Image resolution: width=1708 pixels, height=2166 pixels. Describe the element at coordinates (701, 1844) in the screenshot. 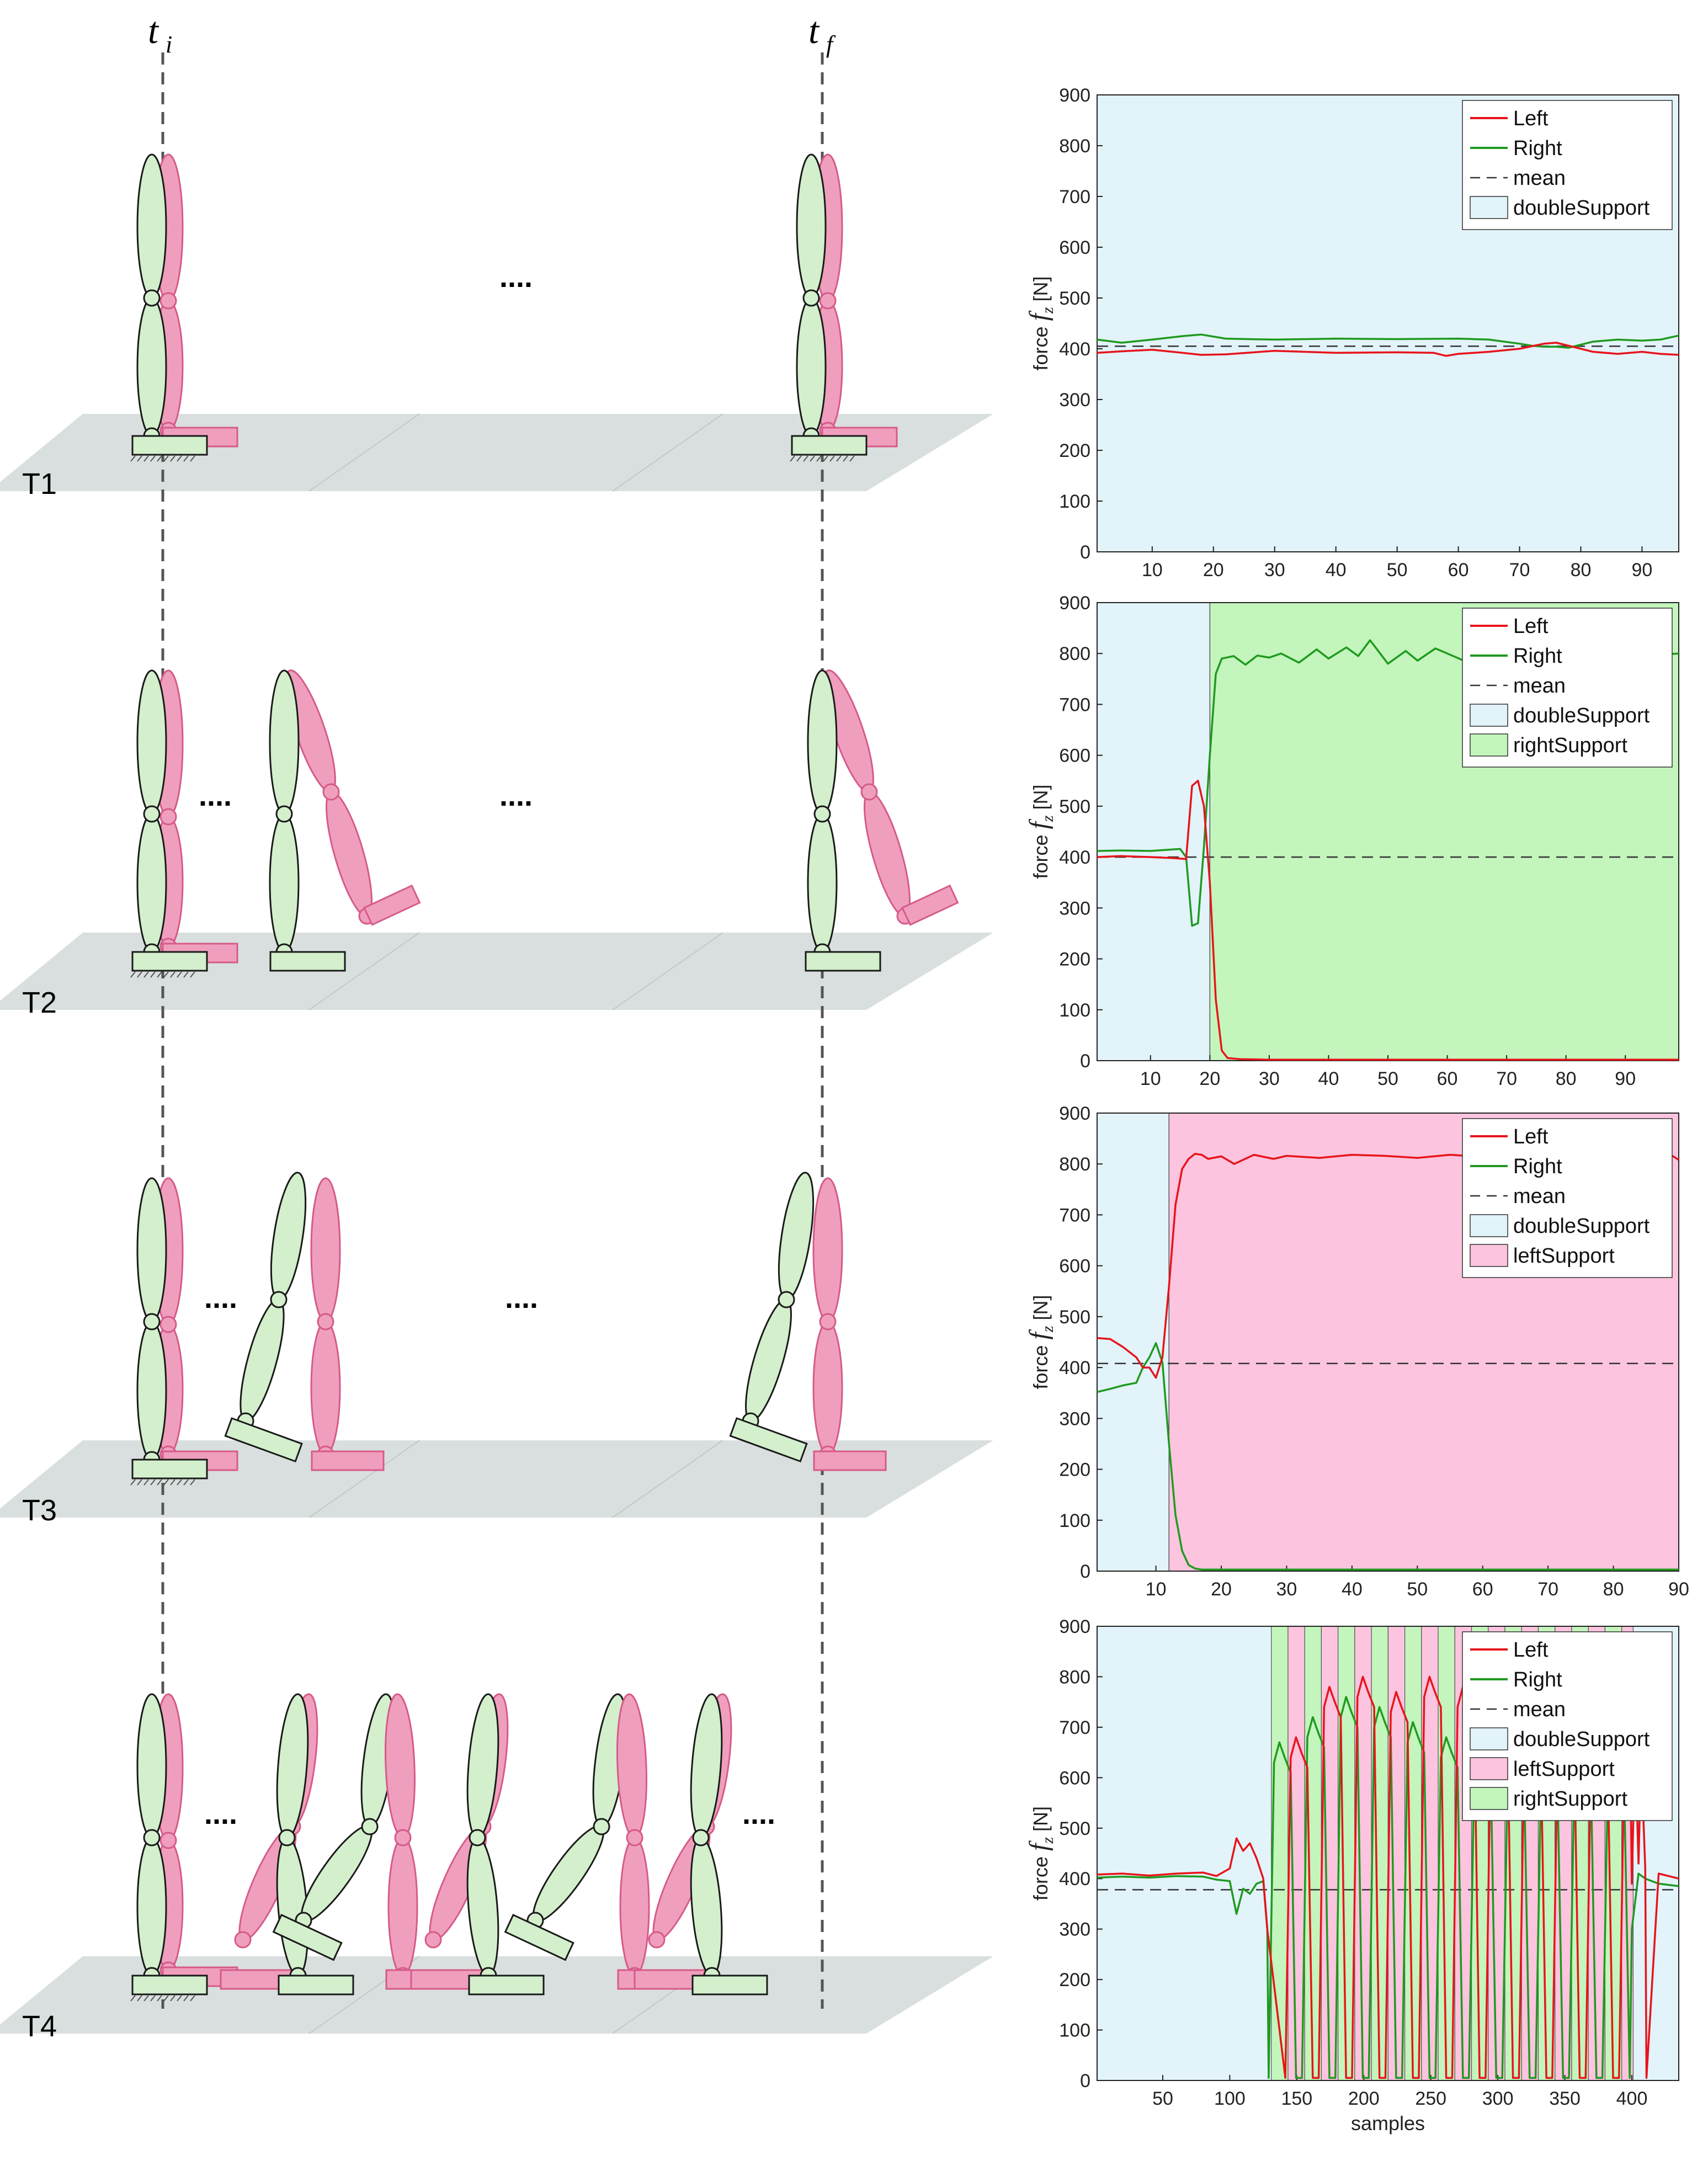

I see `walk-pose` at that location.